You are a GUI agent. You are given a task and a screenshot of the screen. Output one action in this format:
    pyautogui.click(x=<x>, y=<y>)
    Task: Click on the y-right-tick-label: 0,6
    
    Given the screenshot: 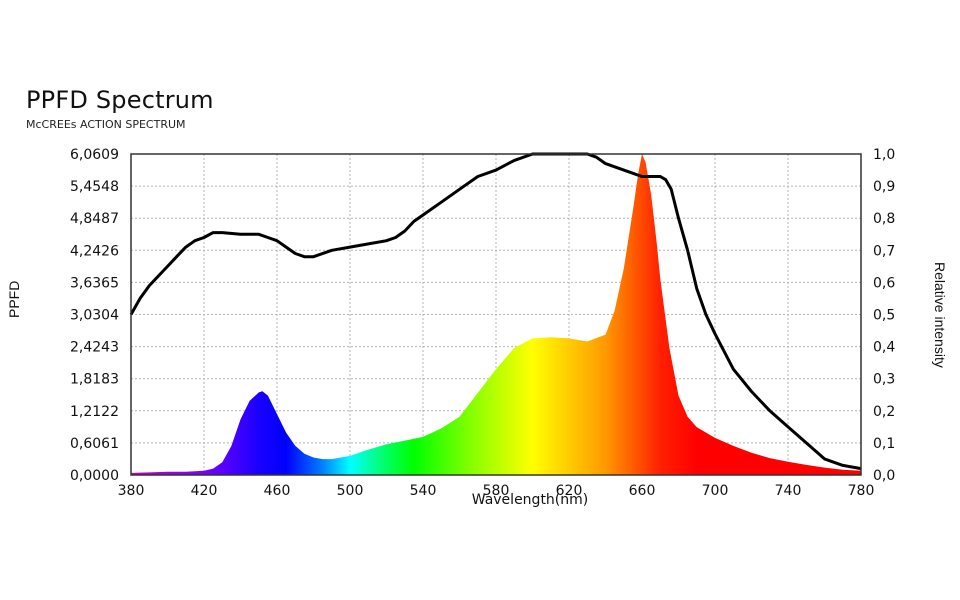 What is the action you would take?
    pyautogui.click(x=884, y=283)
    